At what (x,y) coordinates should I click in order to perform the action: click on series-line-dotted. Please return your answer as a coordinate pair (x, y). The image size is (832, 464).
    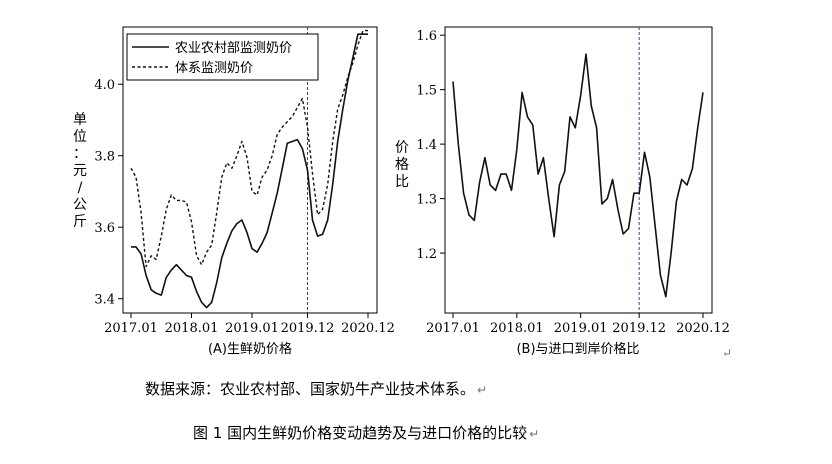
    Looking at the image, I should click on (249, 148).